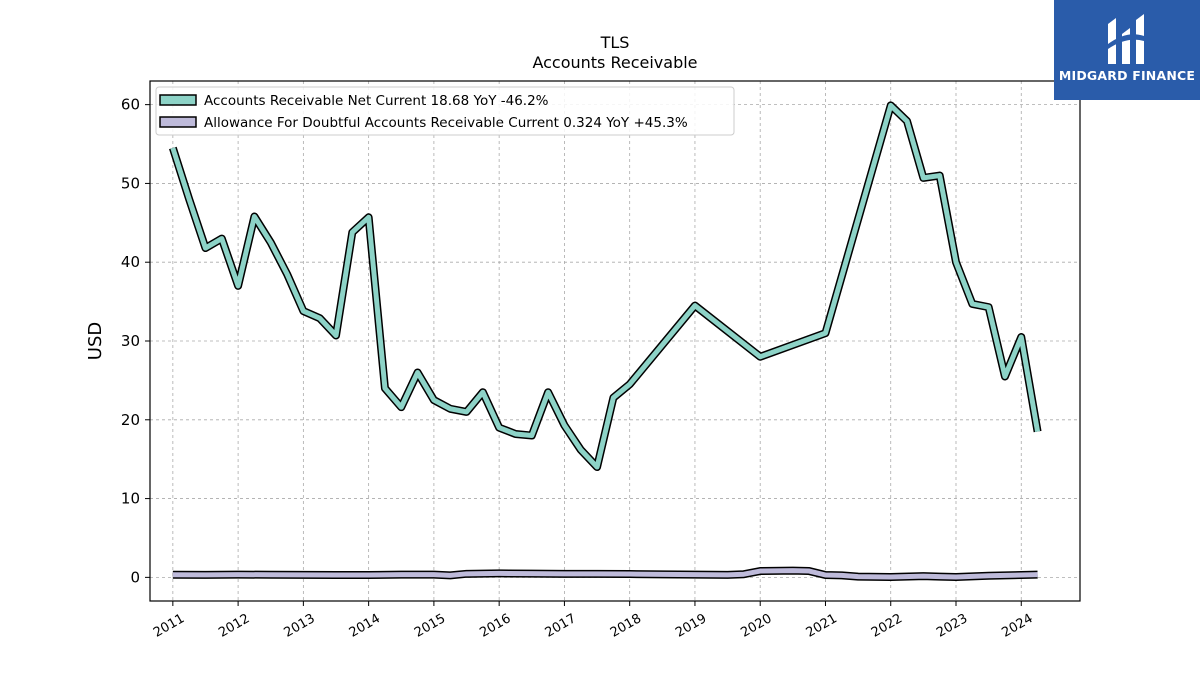 The image size is (1200, 675). What do you see at coordinates (130, 420) in the screenshot?
I see `y-tick-label: 20` at bounding box center [130, 420].